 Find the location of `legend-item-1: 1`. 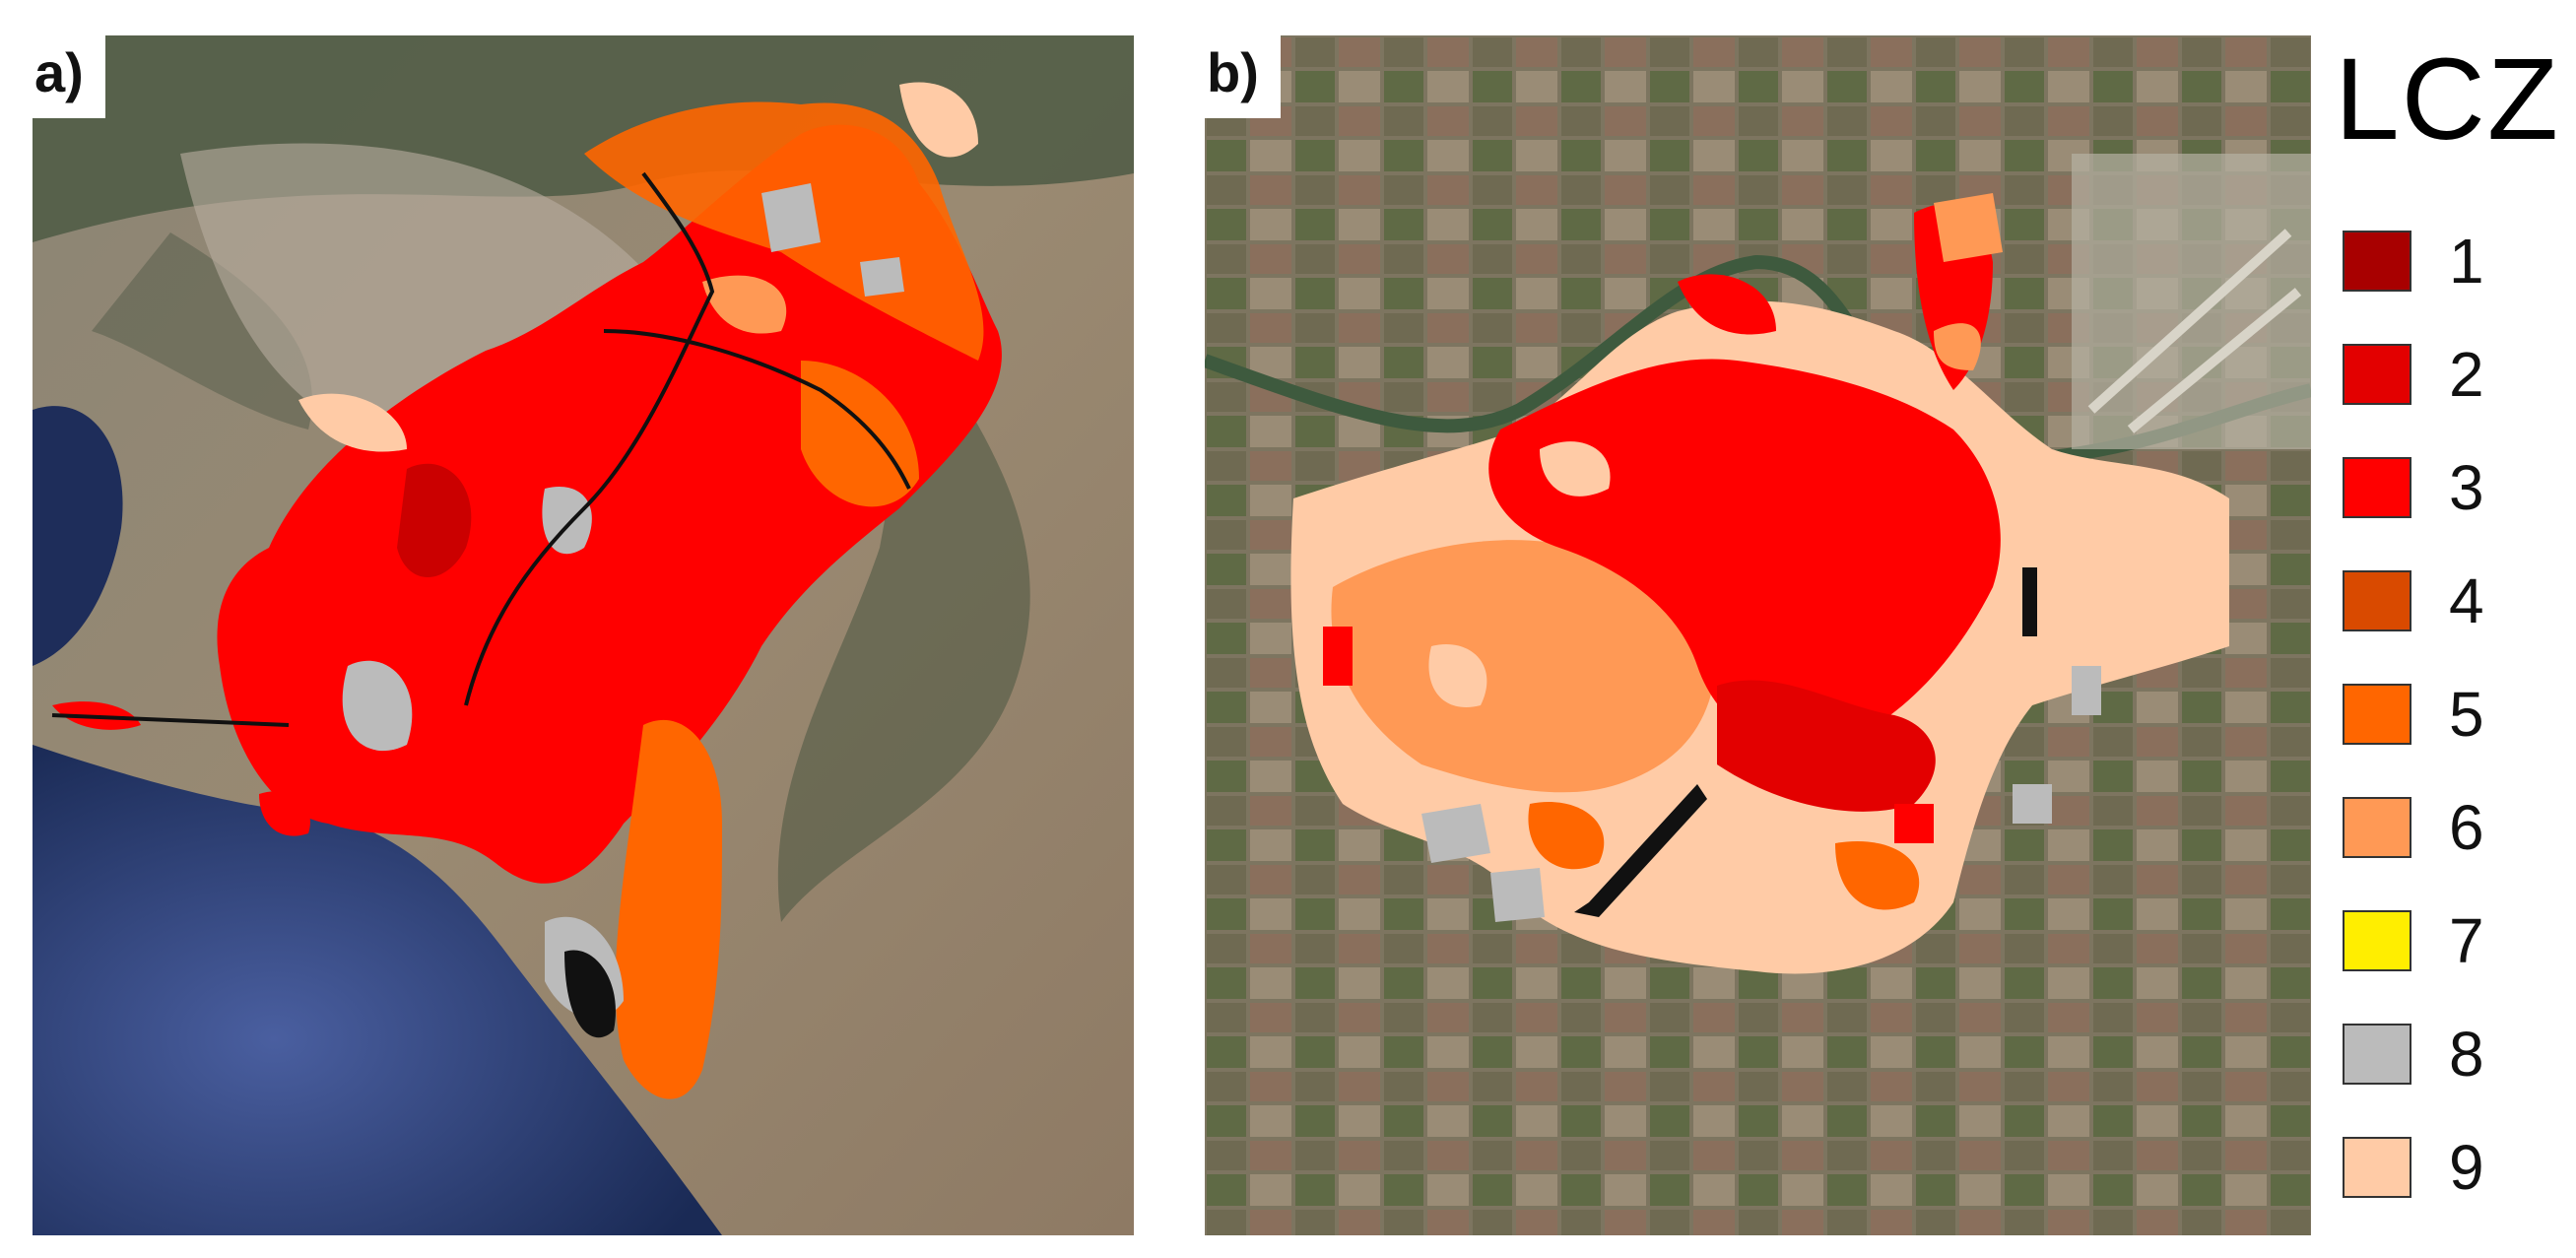

legend-item-1: 1 is located at coordinates (2414, 261).